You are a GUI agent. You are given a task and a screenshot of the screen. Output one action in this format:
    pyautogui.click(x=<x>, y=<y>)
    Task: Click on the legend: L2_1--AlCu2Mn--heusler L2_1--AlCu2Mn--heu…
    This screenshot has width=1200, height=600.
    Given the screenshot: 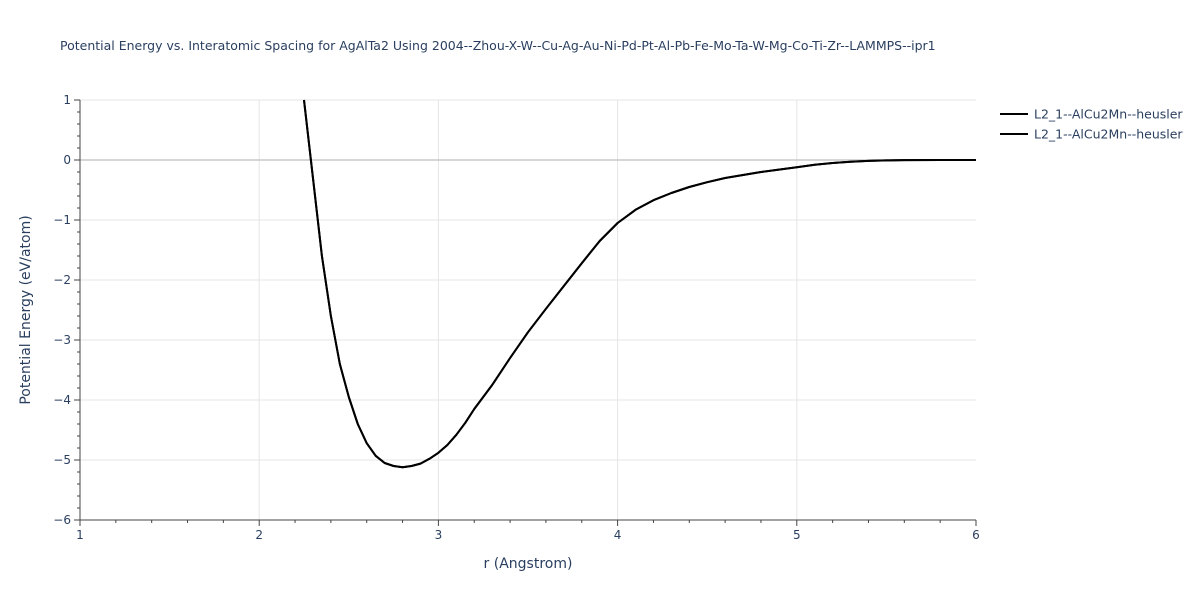 What is the action you would take?
    pyautogui.click(x=1091, y=124)
    